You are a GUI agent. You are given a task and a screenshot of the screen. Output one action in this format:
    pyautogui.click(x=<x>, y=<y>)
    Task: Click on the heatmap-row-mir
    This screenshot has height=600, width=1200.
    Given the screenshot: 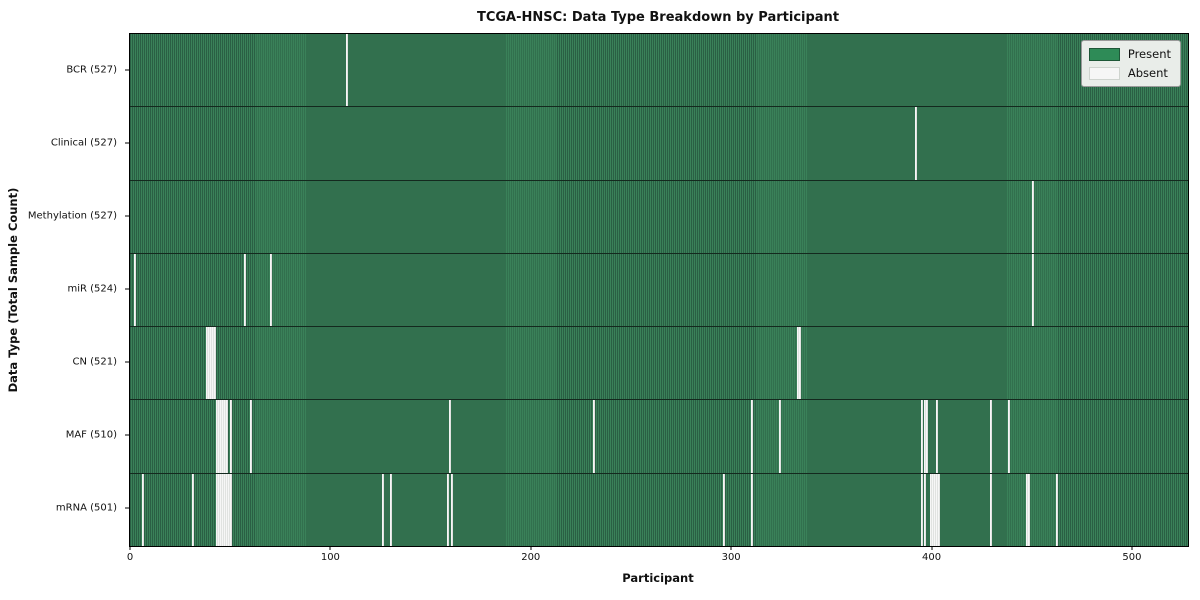 What is the action you would take?
    pyautogui.click(x=659, y=290)
    